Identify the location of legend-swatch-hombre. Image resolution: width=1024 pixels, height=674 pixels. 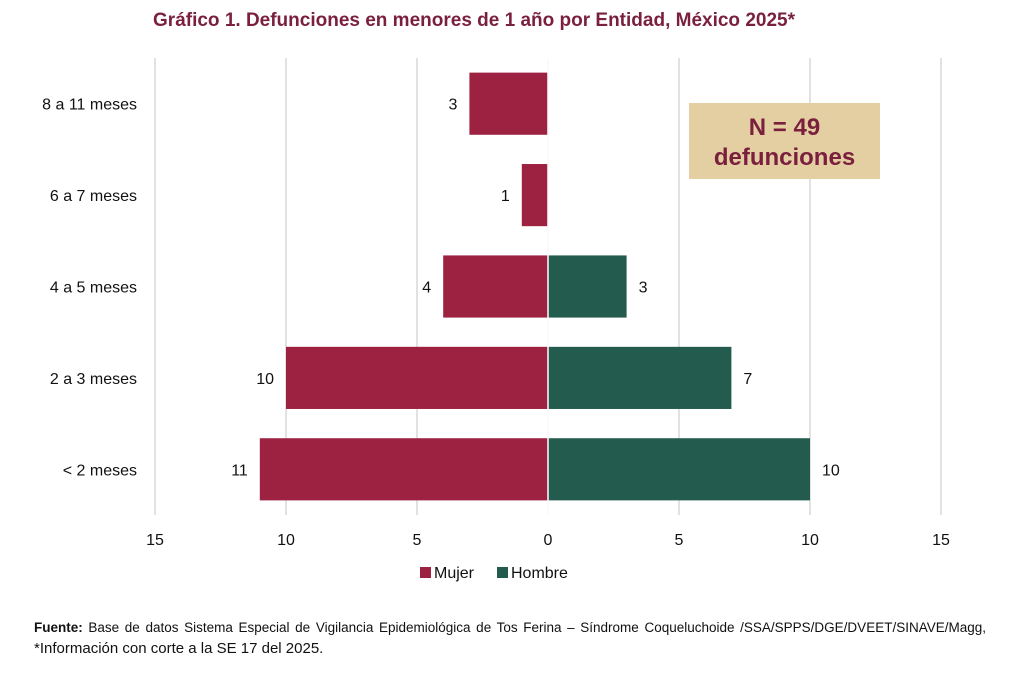
(502, 572).